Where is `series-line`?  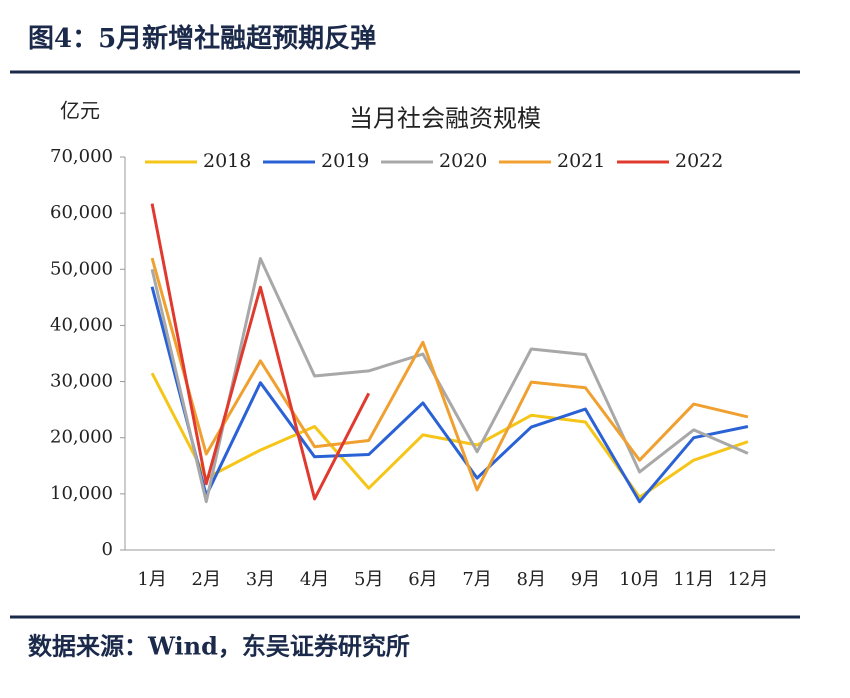 series-line is located at coordinates (260, 352).